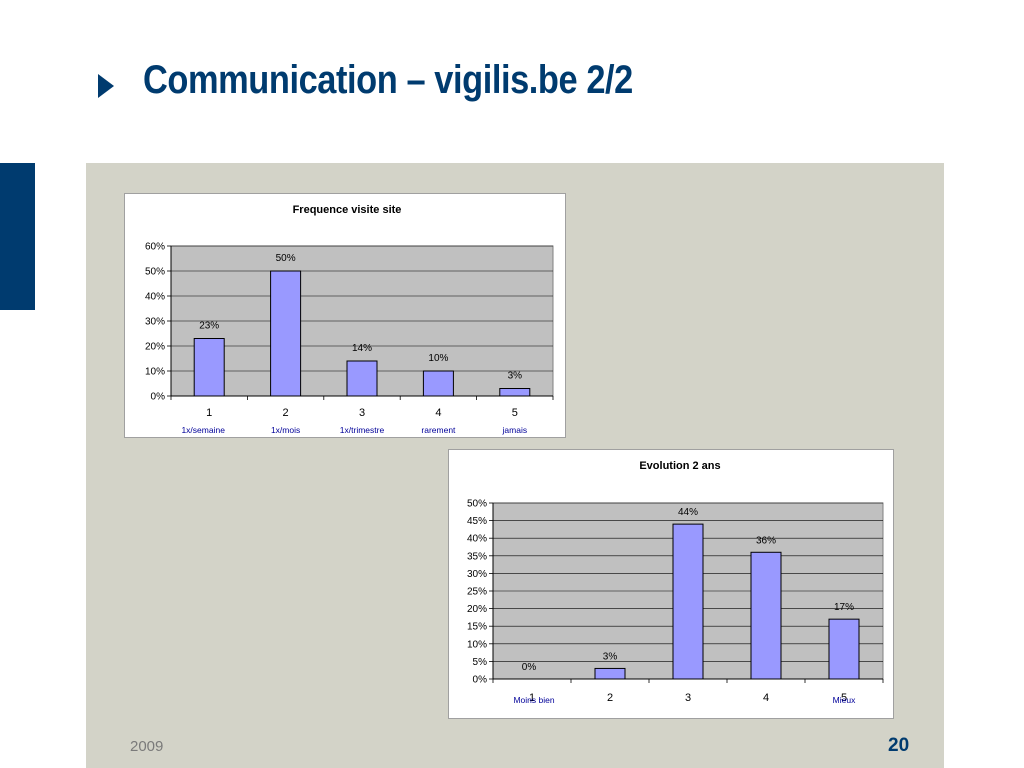  What do you see at coordinates (106, 86) in the screenshot?
I see `bullet-arrow-icon` at bounding box center [106, 86].